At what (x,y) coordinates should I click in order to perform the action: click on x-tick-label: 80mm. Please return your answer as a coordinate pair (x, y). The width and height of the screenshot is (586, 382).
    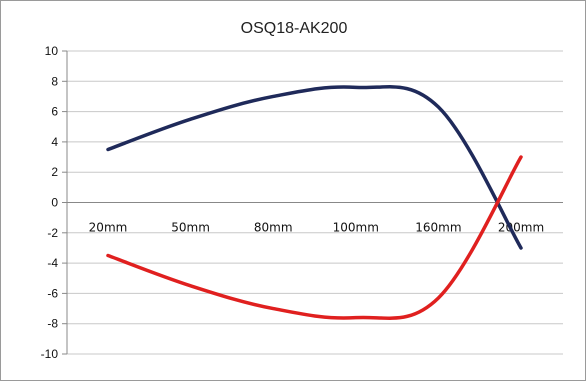
    Looking at the image, I should click on (273, 228).